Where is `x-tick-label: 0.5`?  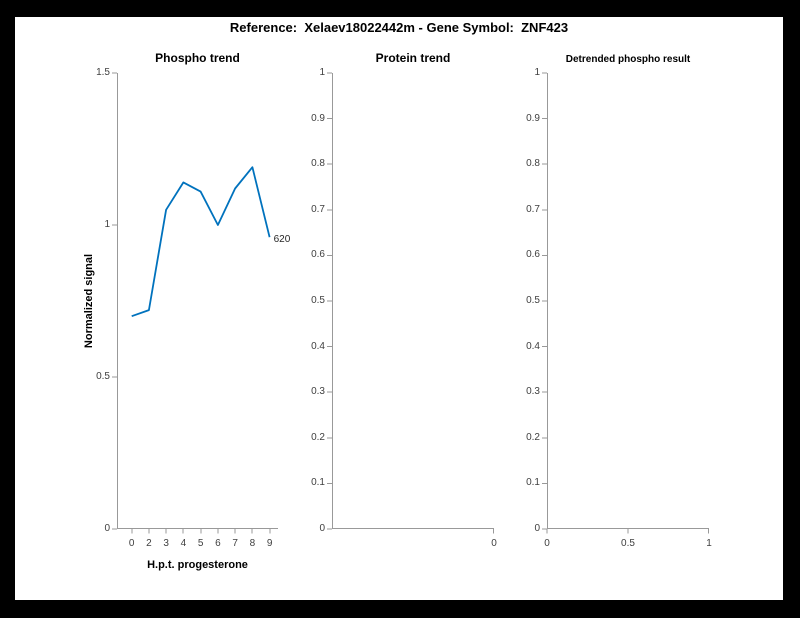
x-tick-label: 0.5 is located at coordinates (628, 543).